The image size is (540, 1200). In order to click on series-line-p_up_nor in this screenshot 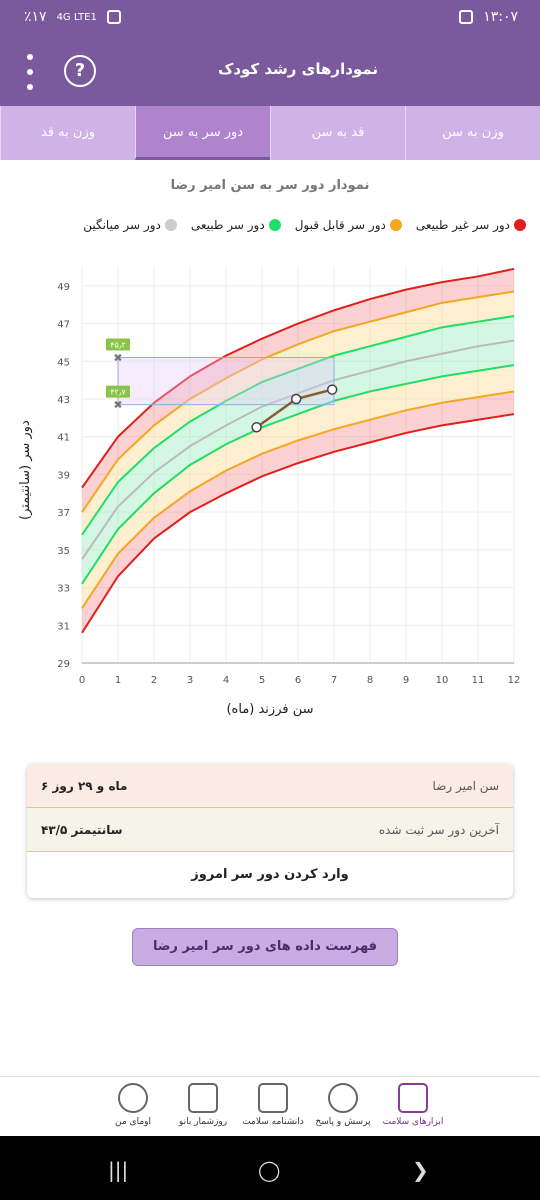, I will do `click(298, 425)`.